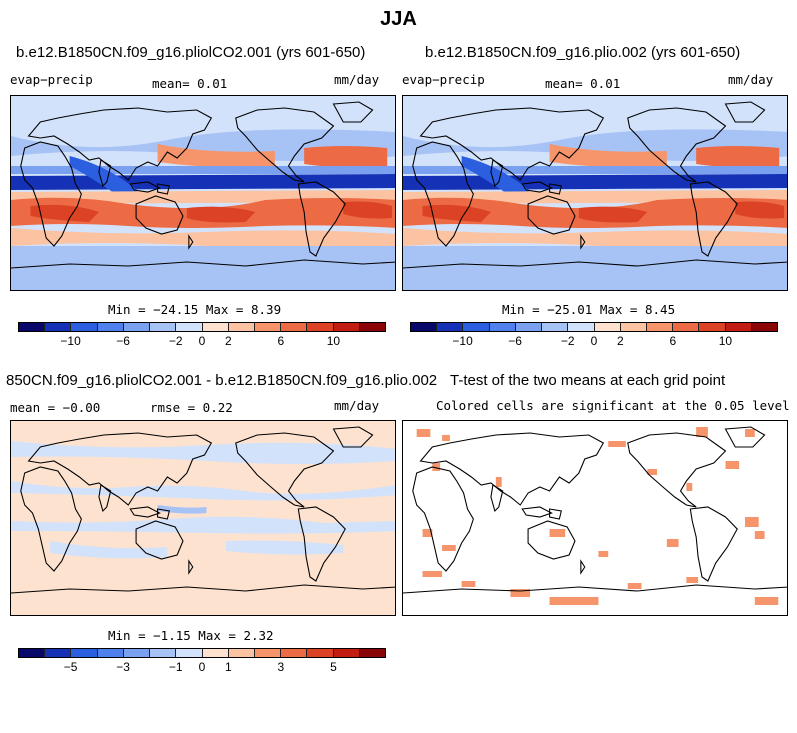 This screenshot has width=797, height=733. I want to click on colorbar-tick-label: −3, so click(123, 667).